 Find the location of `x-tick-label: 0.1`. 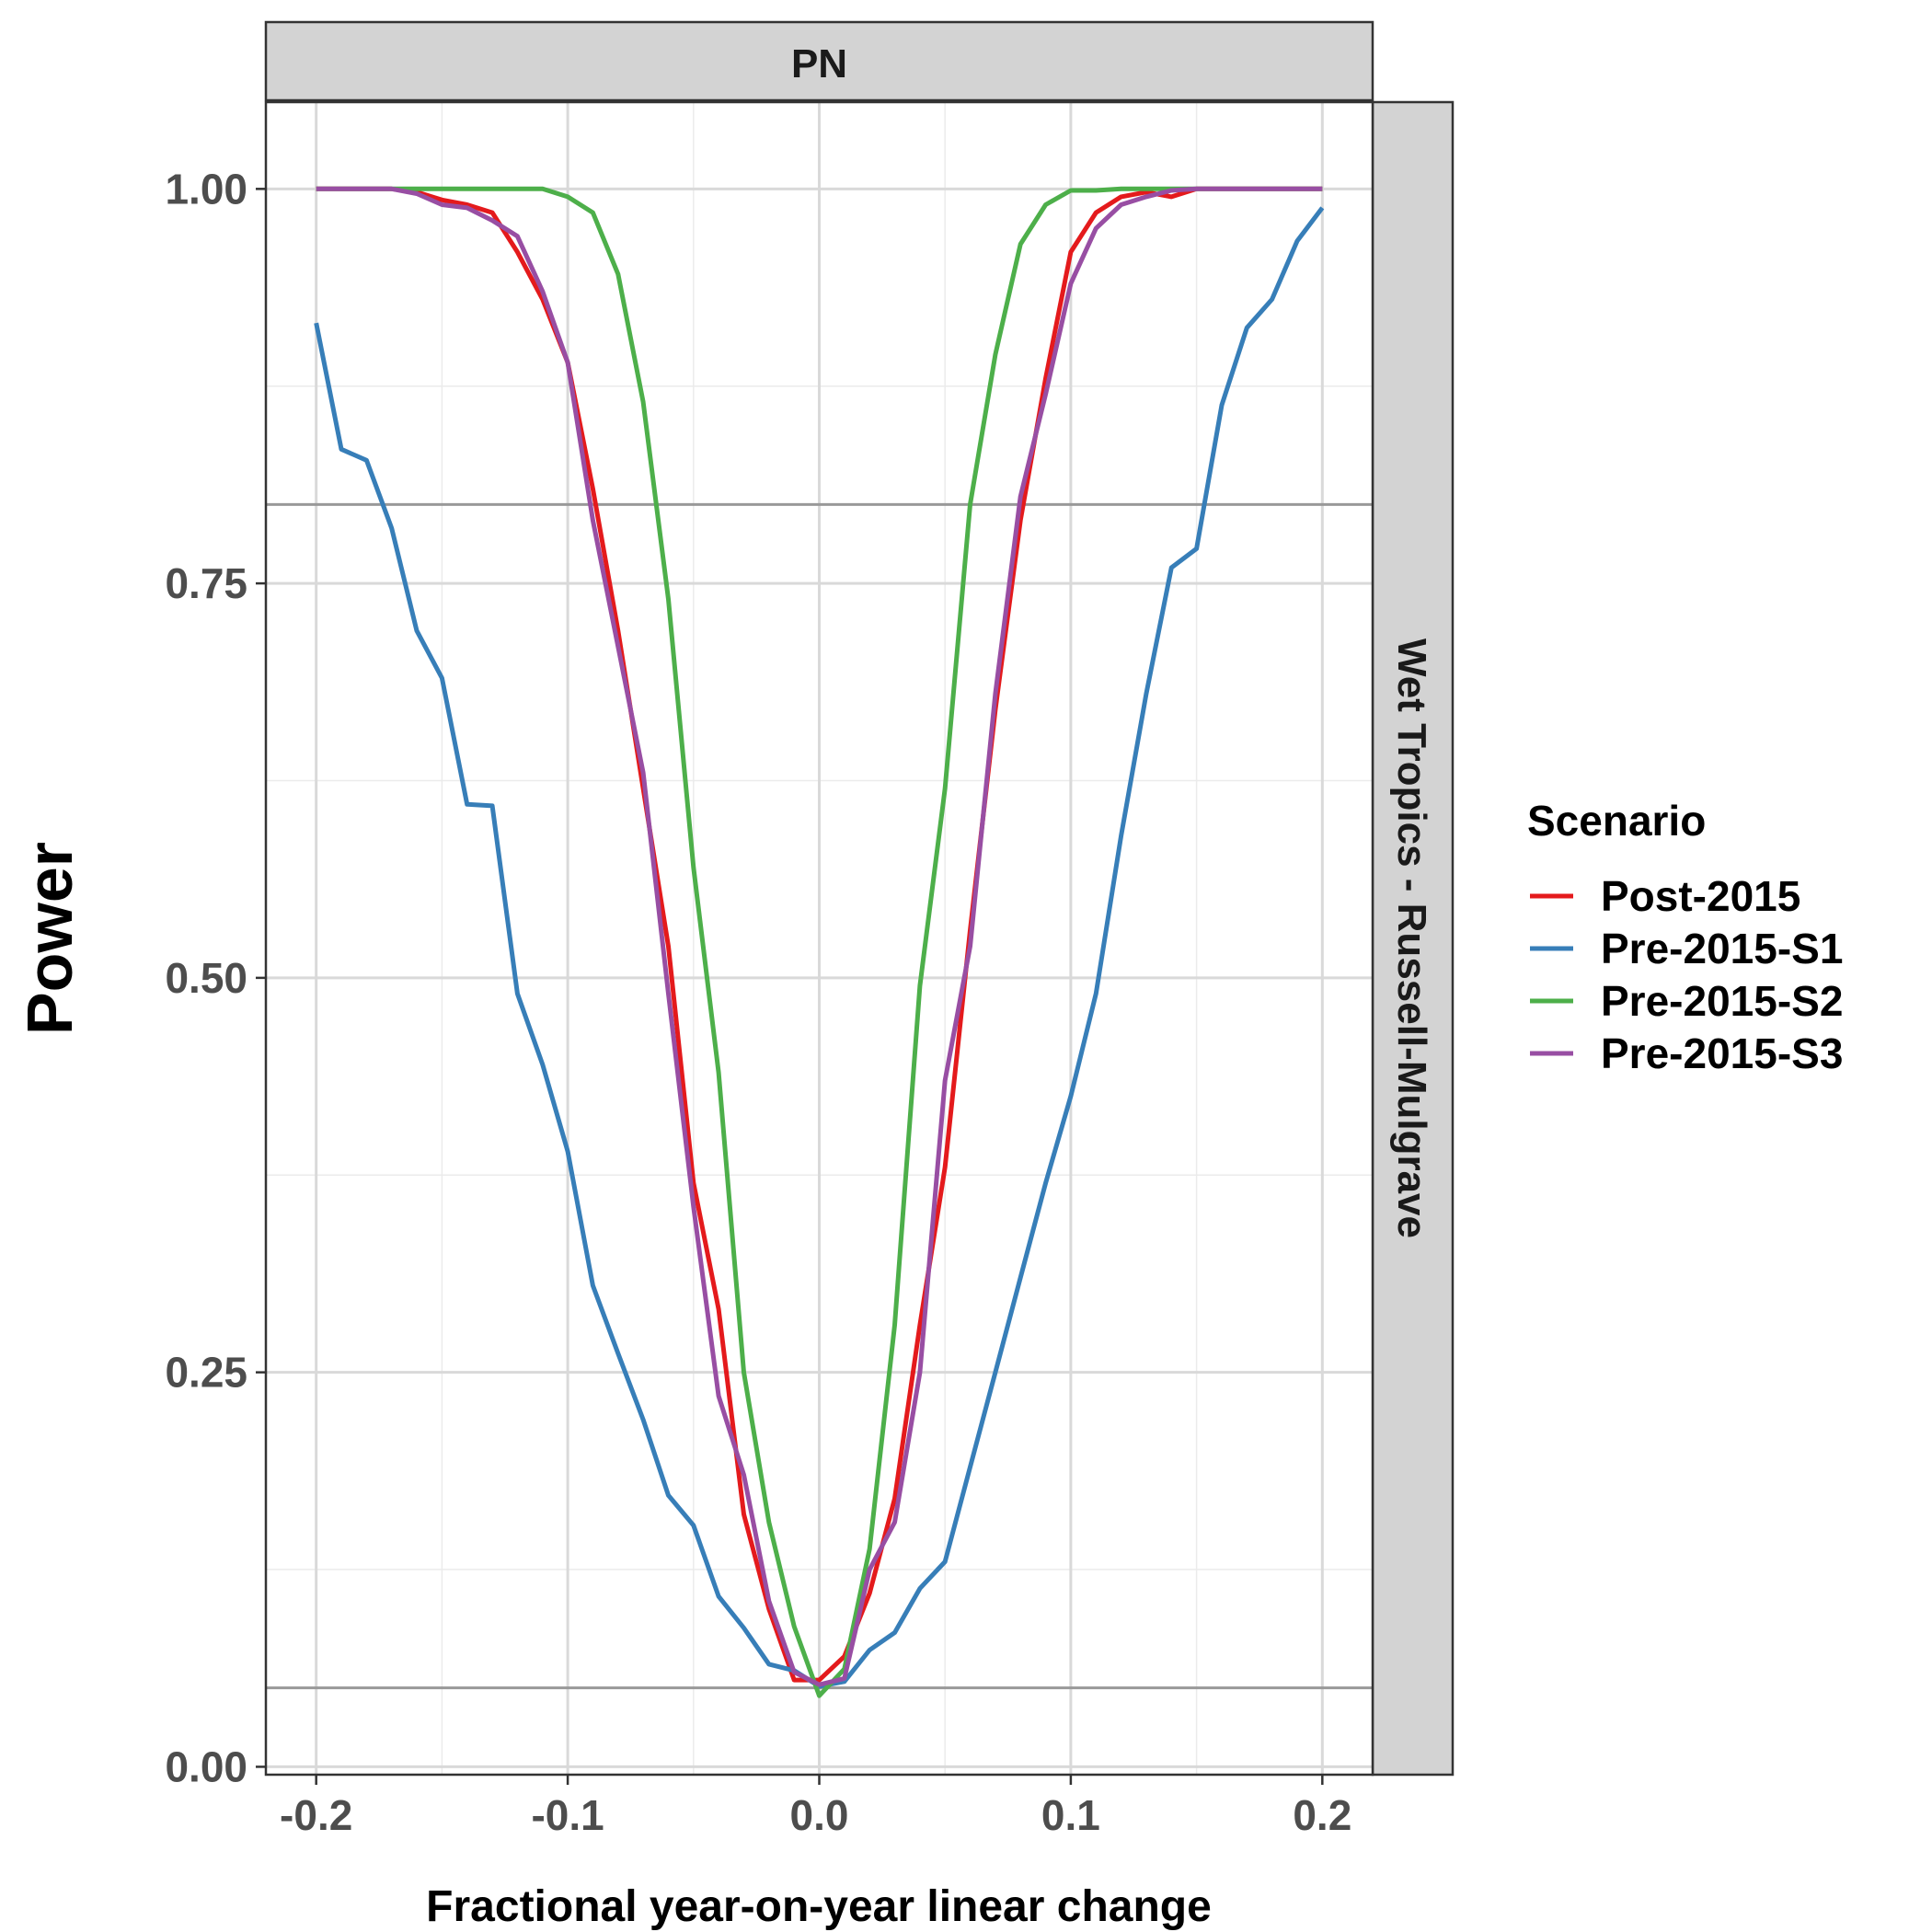

x-tick-label: 0.1 is located at coordinates (1070, 1815).